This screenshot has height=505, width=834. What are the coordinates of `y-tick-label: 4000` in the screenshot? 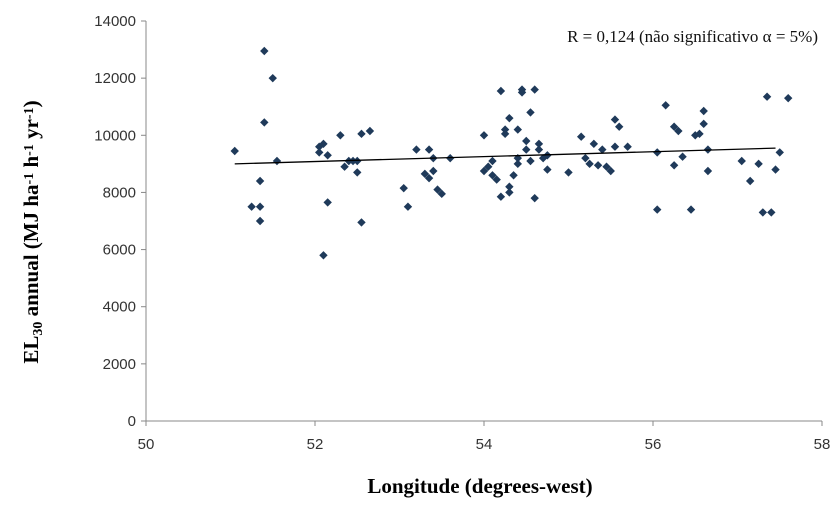 It's located at (119, 307).